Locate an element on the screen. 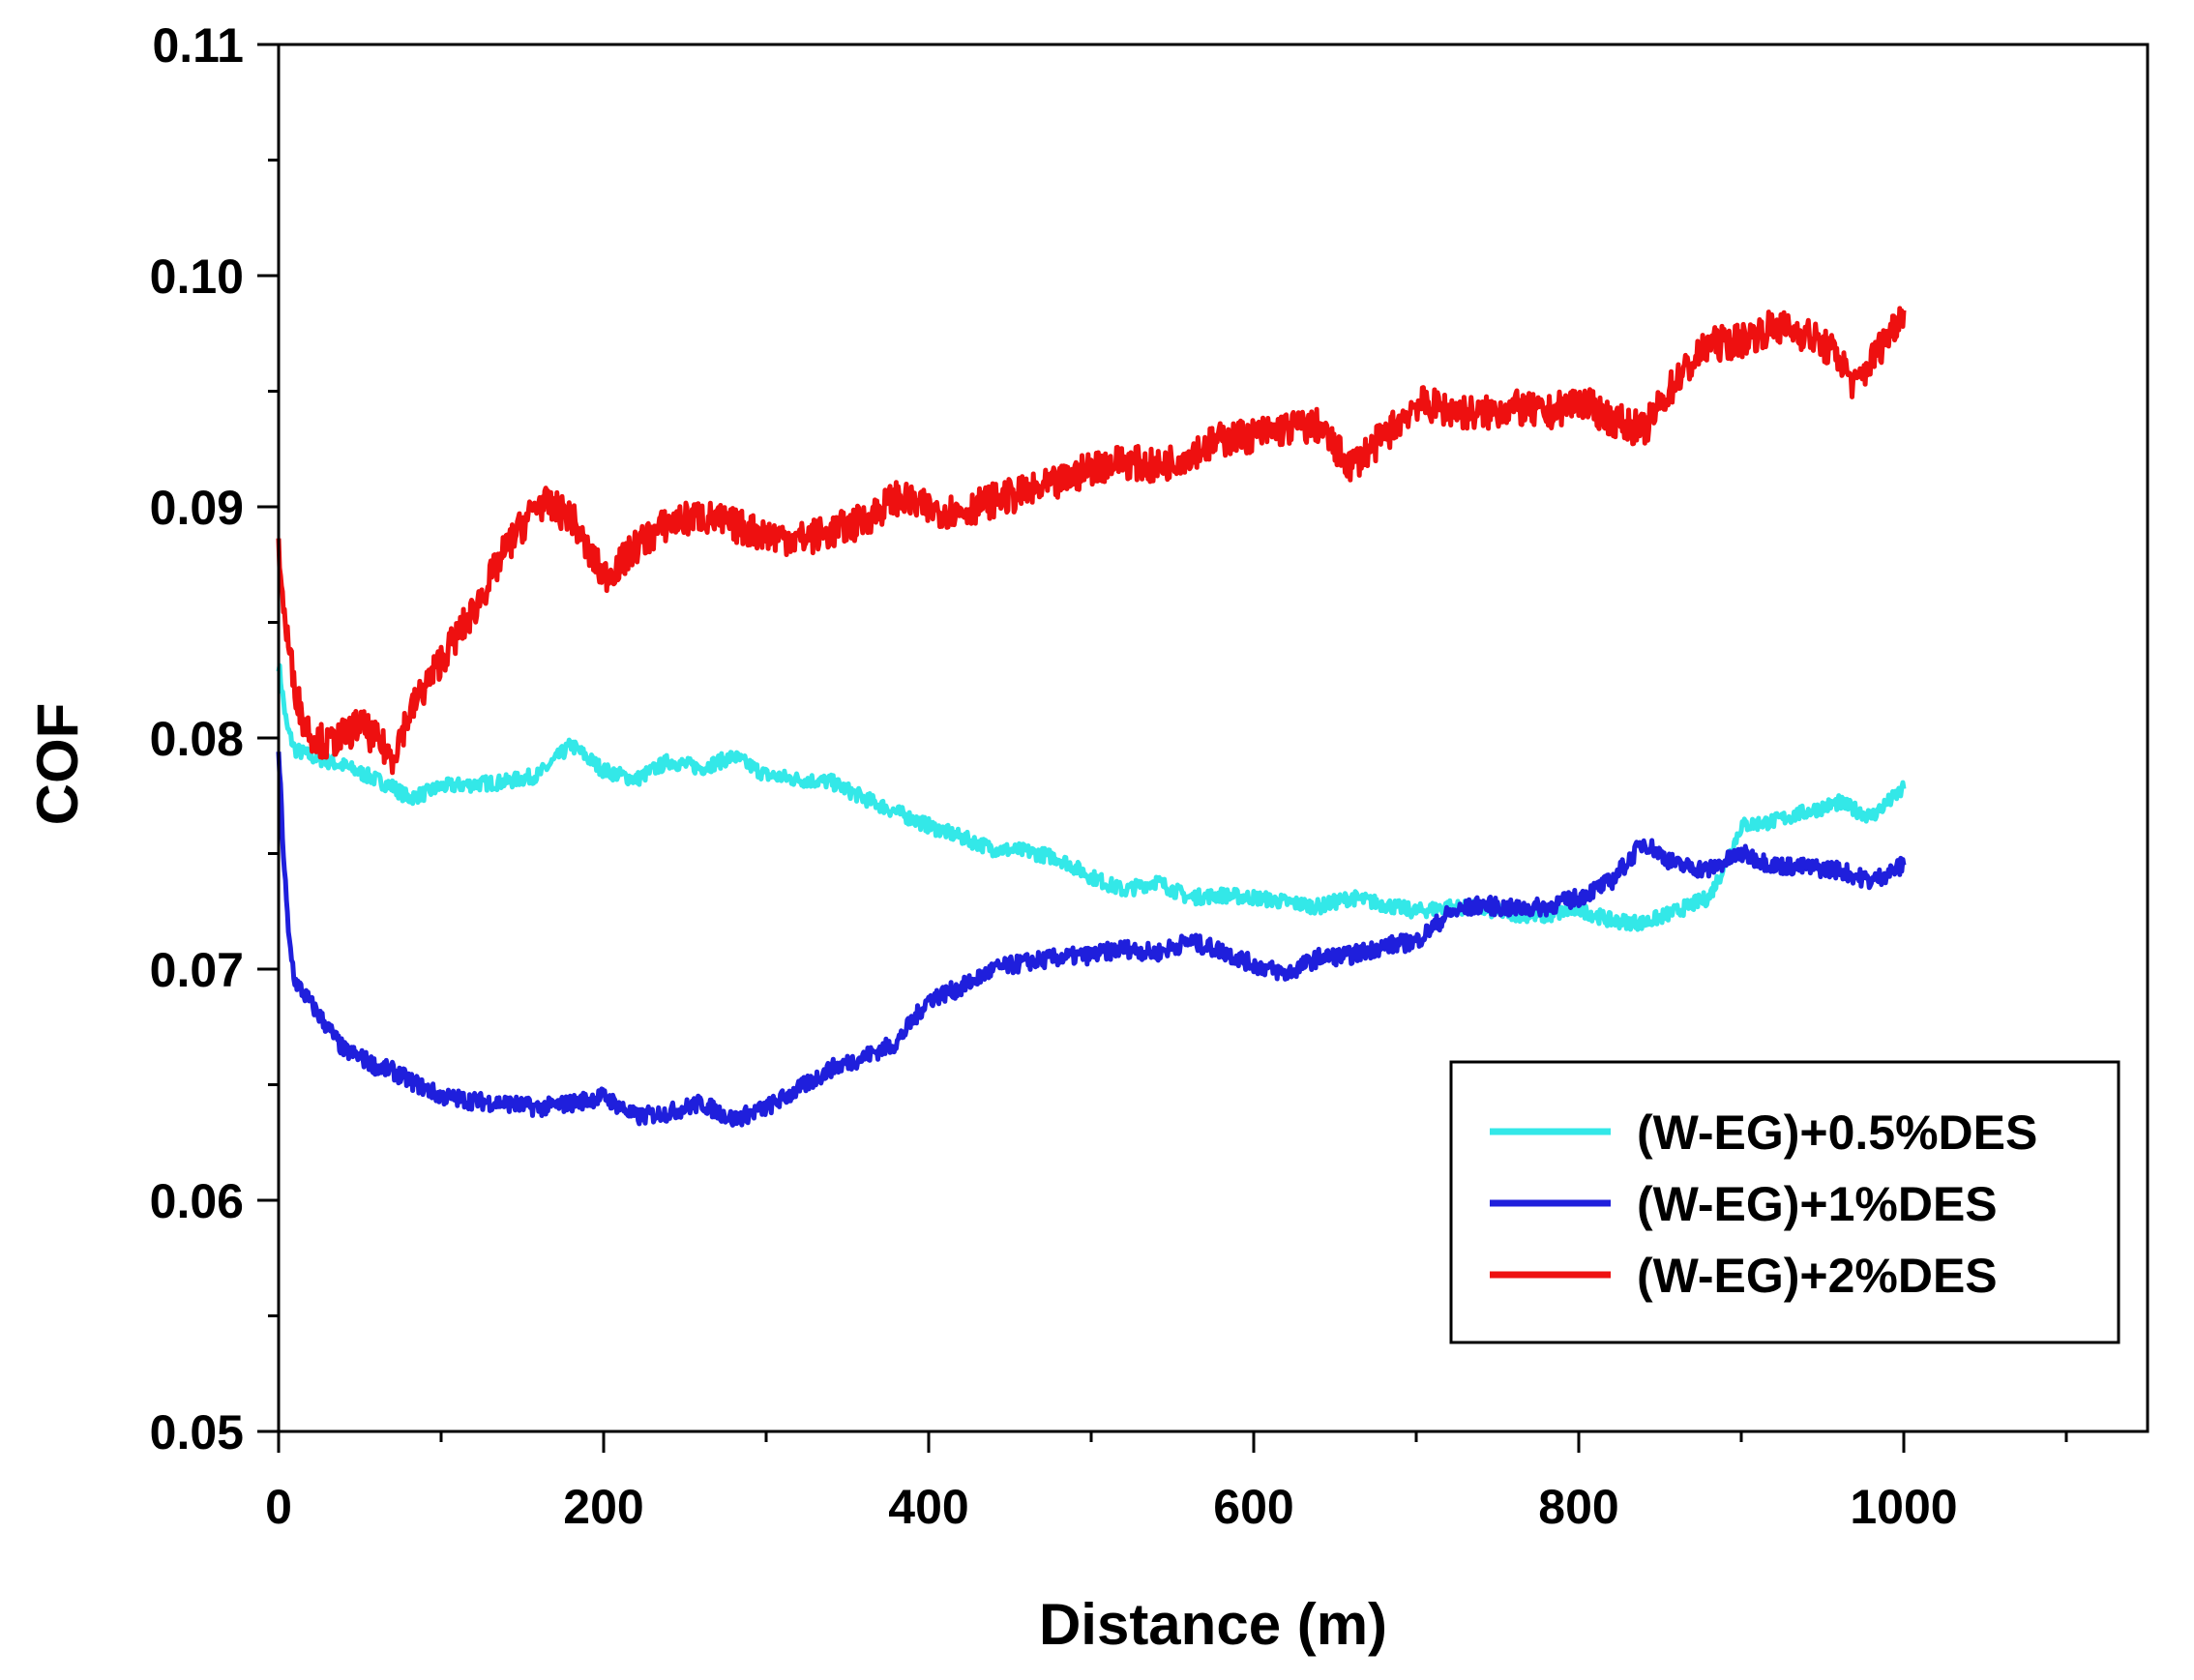  y-tick-label: 0.09 is located at coordinates (197, 508).